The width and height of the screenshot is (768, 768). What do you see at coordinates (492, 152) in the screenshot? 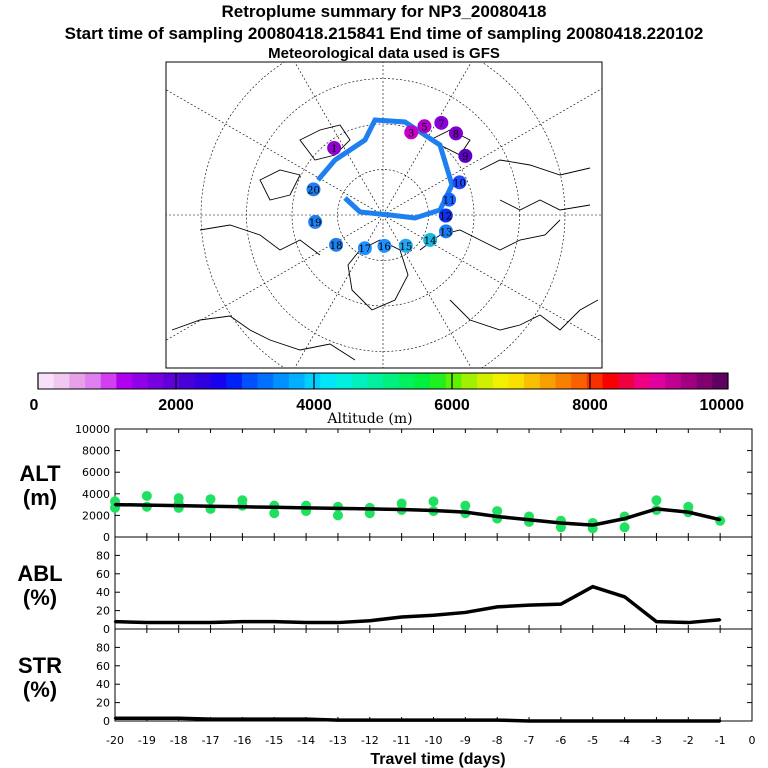
I see `meridian-line` at bounding box center [492, 152].